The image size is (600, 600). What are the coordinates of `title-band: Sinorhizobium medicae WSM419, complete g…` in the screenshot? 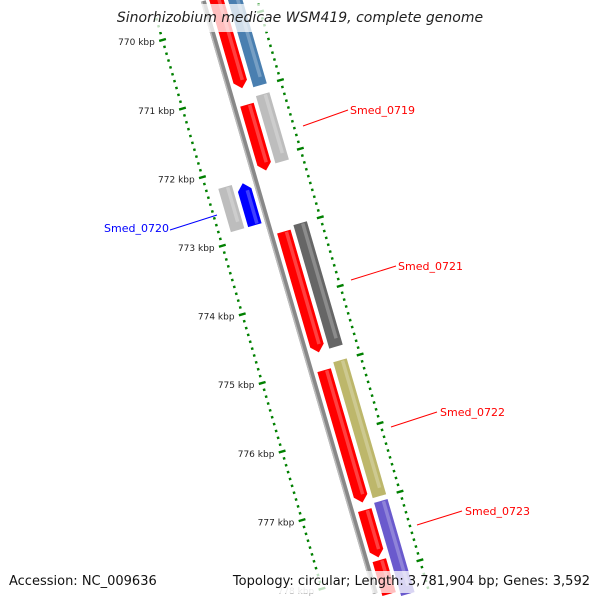 It's located at (300, 18).